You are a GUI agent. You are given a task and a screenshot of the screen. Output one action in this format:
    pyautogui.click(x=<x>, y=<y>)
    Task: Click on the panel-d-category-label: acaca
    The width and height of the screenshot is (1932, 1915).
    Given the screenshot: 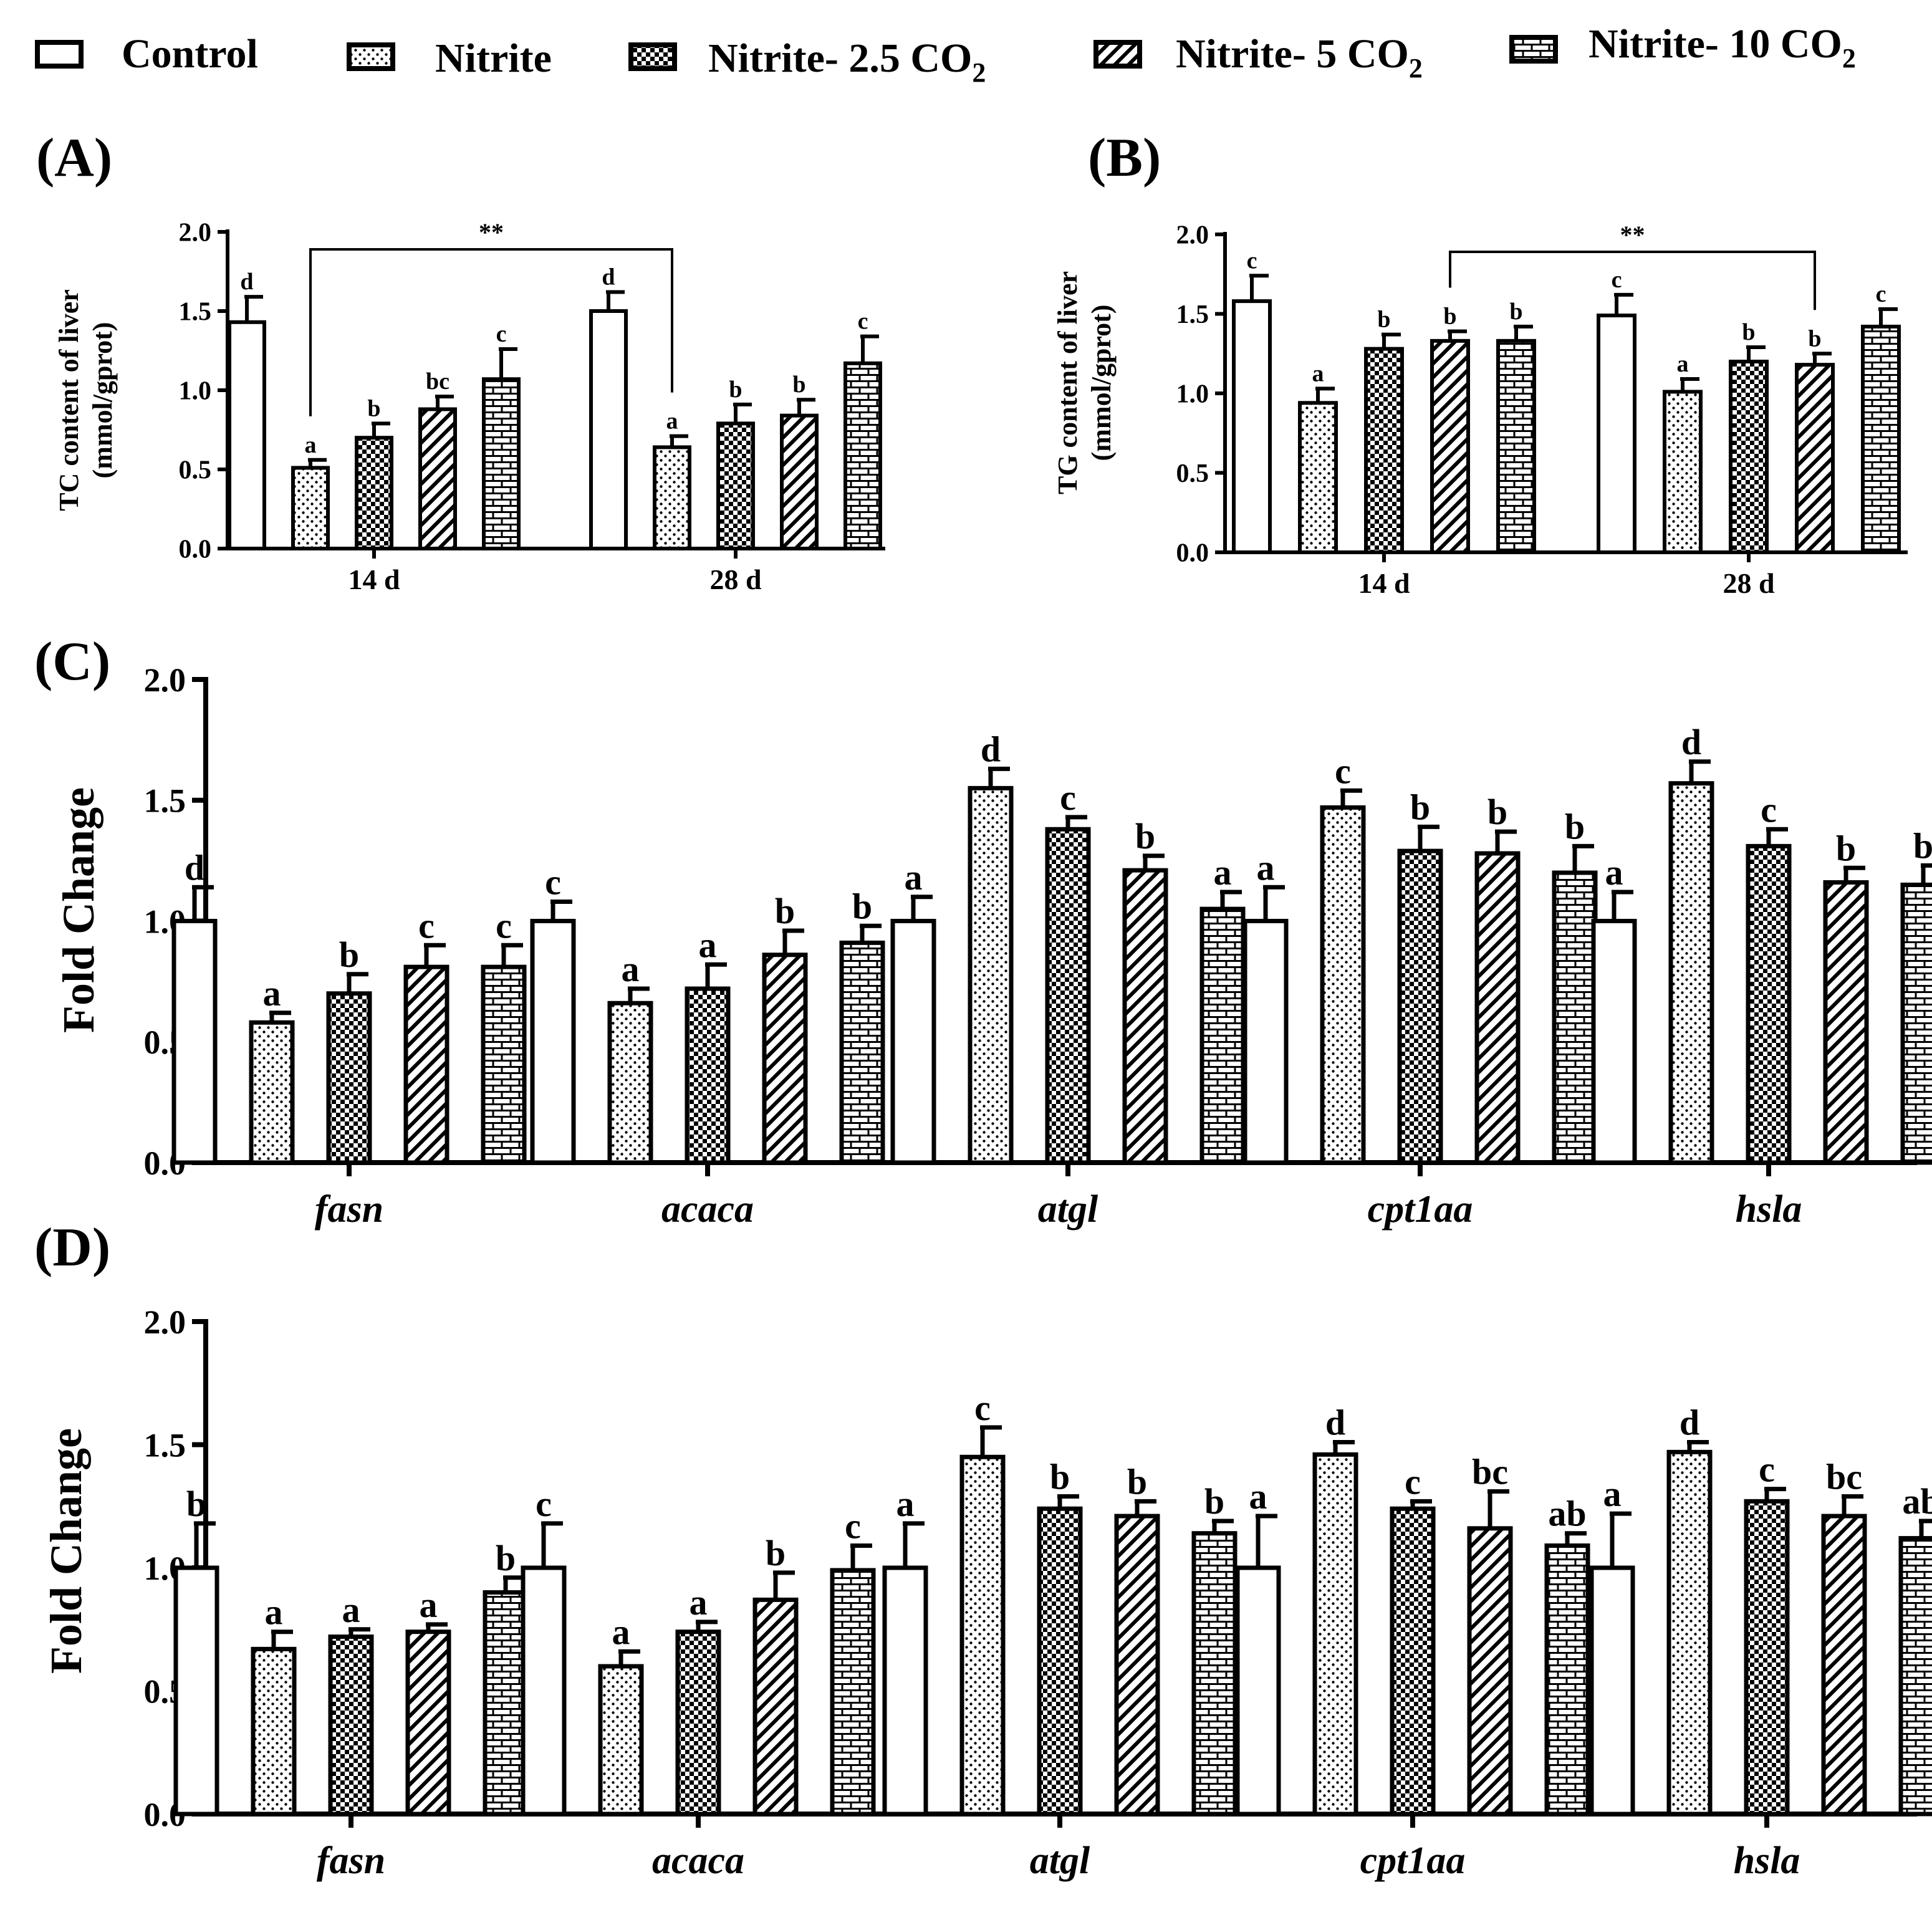 What is the action you would take?
    pyautogui.click(x=698, y=1861)
    